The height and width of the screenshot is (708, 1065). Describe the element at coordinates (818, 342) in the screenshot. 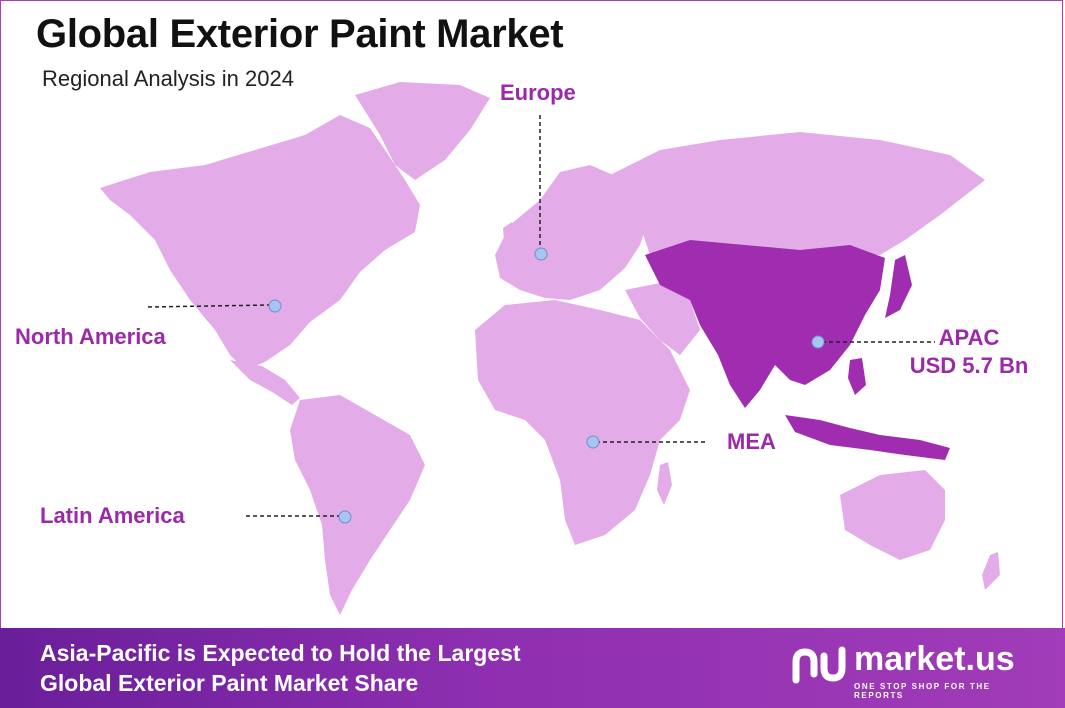

I see `marker-apac` at that location.